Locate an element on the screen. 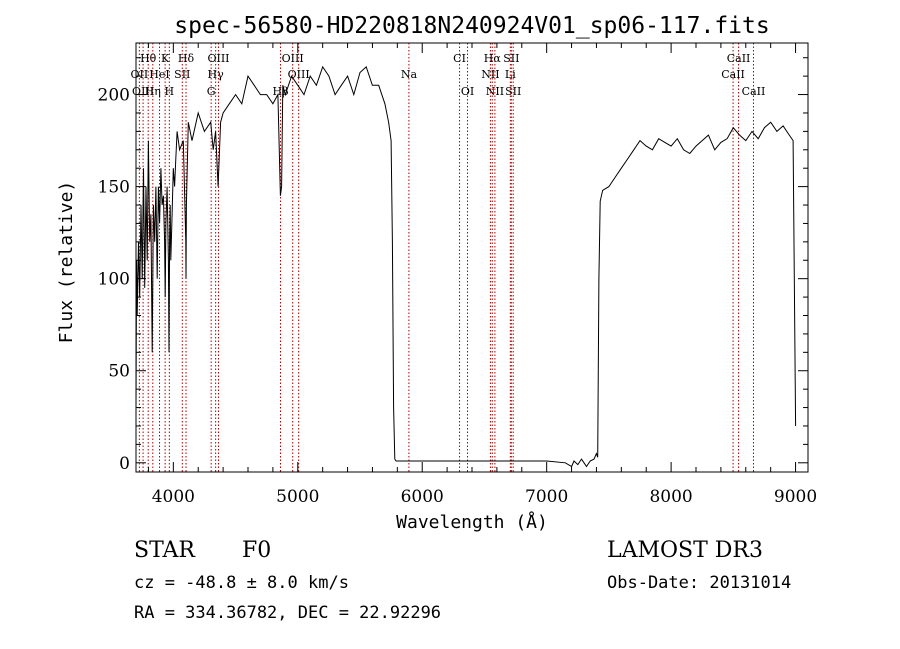 Image resolution: width=900 pixels, height=649 pixels. spectral-subclass: F0 is located at coordinates (257, 550).